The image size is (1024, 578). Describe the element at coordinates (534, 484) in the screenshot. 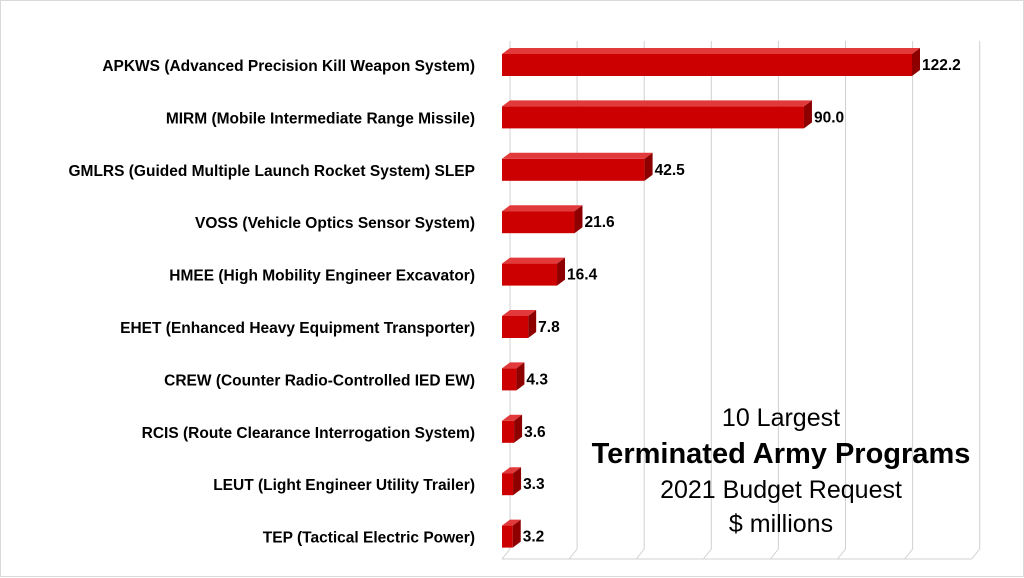

I see `data-label: 3.3` at that location.